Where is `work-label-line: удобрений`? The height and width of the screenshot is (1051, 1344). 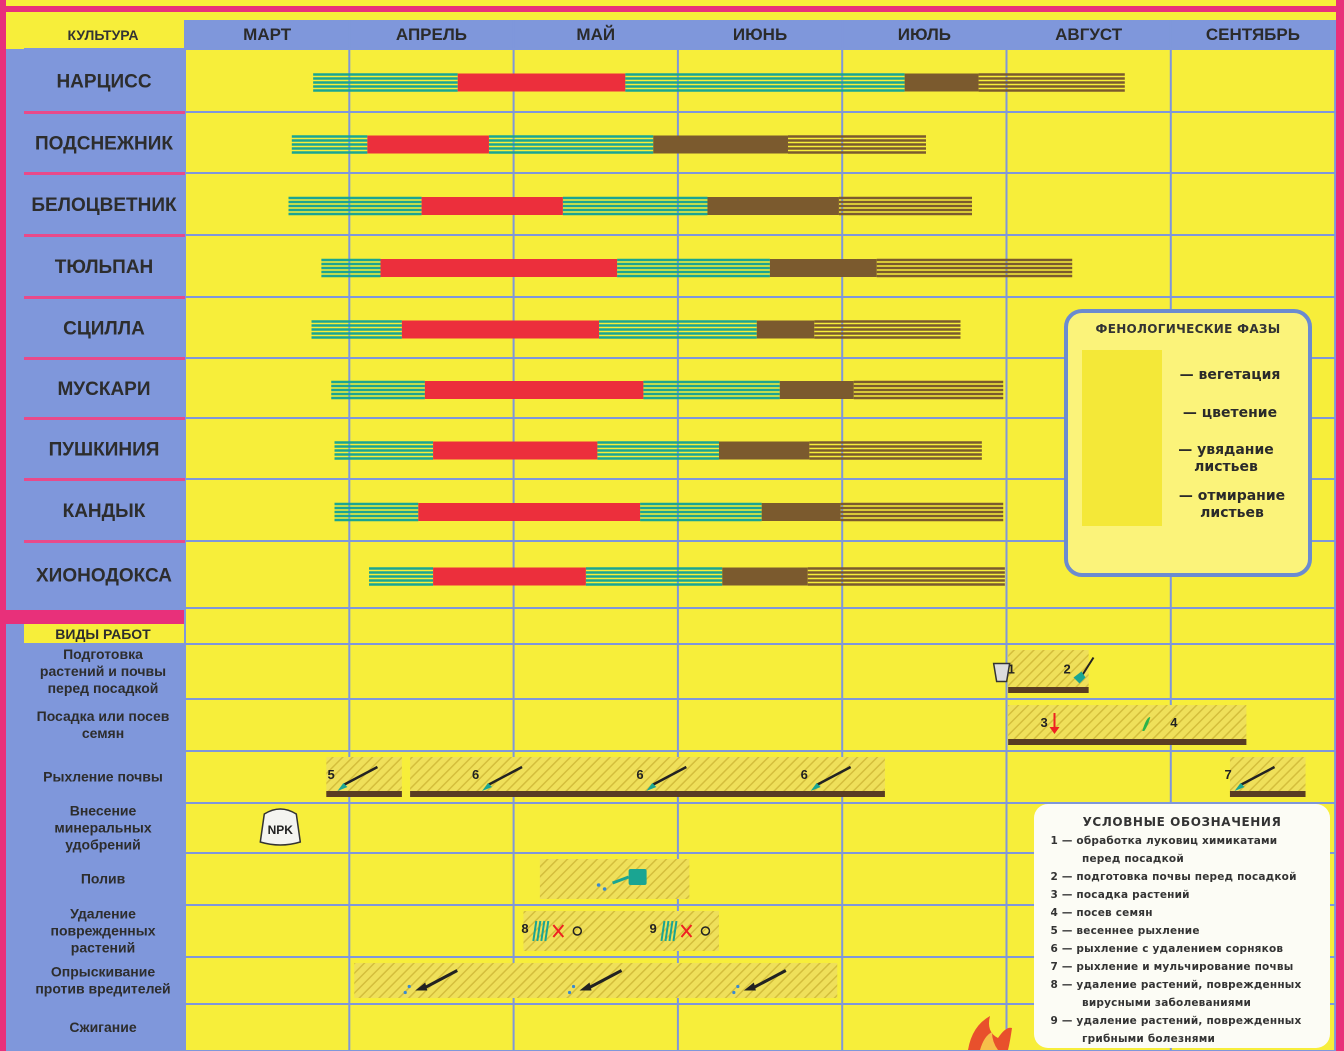
work-label-line: удобрений is located at coordinates (103, 845).